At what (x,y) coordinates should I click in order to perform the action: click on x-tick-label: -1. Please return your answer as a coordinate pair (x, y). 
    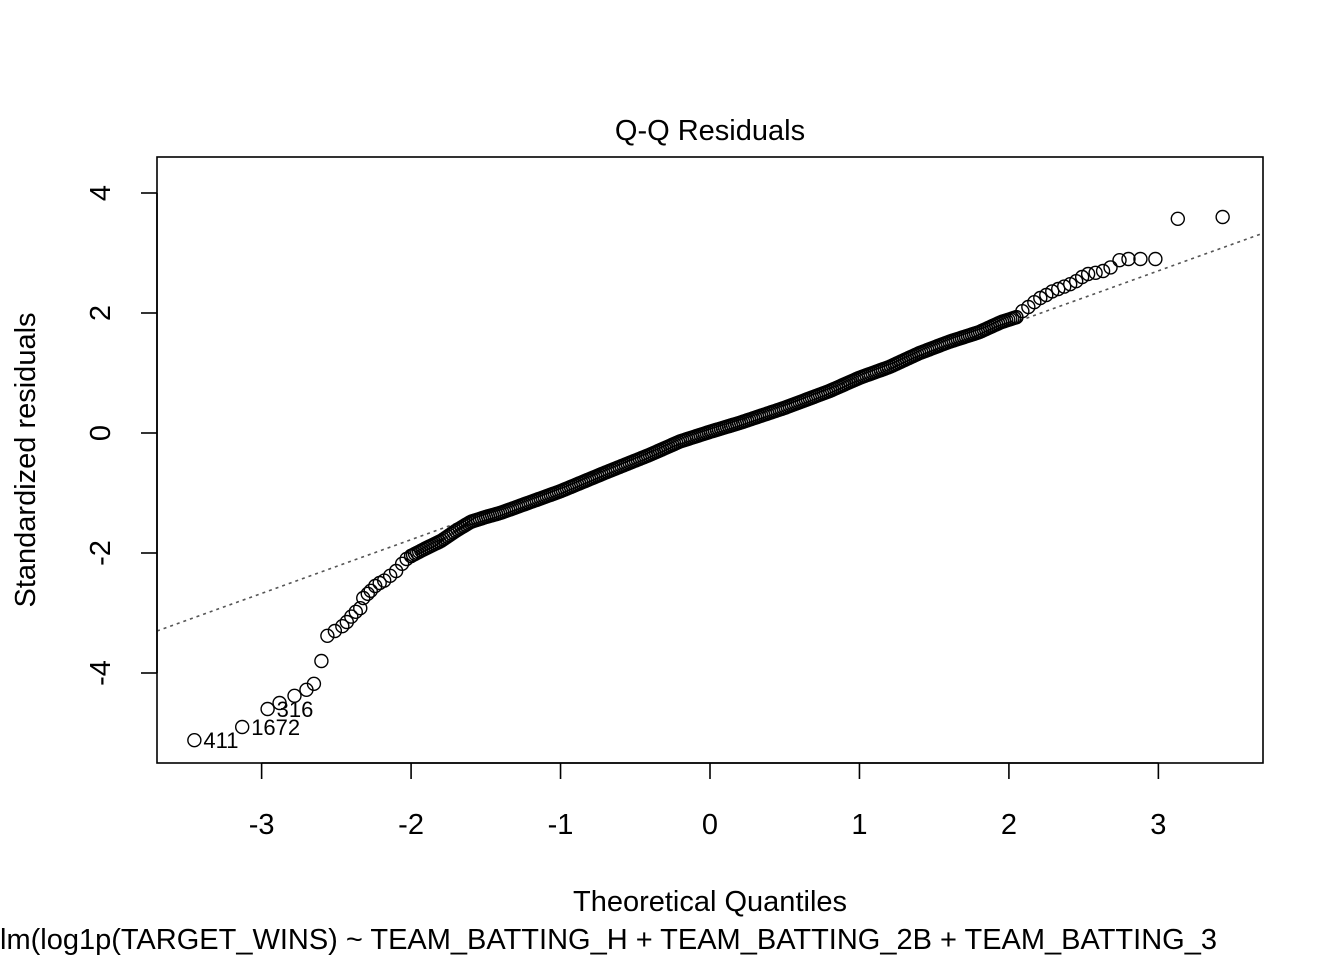
    Looking at the image, I should click on (561, 825).